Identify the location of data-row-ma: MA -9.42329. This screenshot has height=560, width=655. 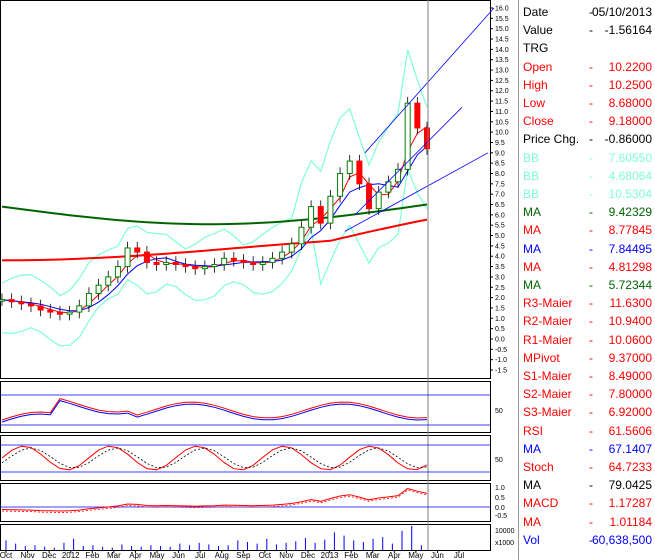
(588, 212).